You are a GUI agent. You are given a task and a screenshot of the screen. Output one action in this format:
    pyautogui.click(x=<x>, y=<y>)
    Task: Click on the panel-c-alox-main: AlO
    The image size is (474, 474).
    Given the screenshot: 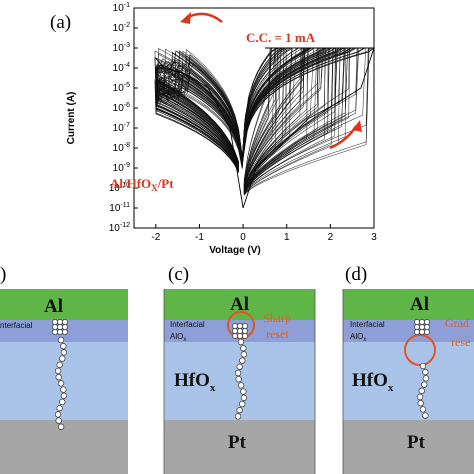 What is the action you would take?
    pyautogui.click(x=176, y=336)
    